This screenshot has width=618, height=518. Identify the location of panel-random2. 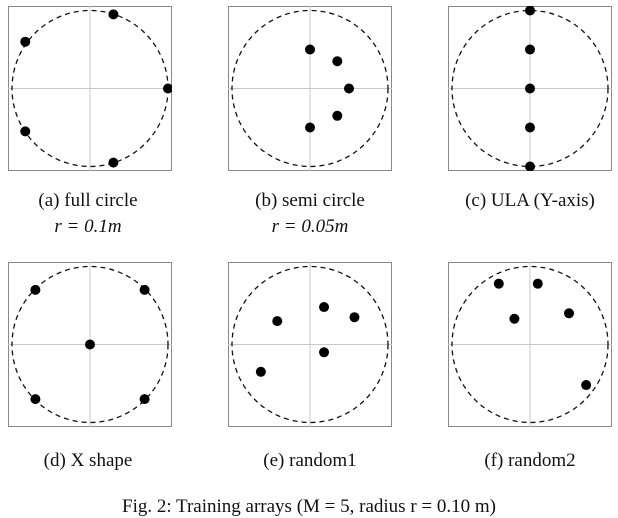
(530, 344).